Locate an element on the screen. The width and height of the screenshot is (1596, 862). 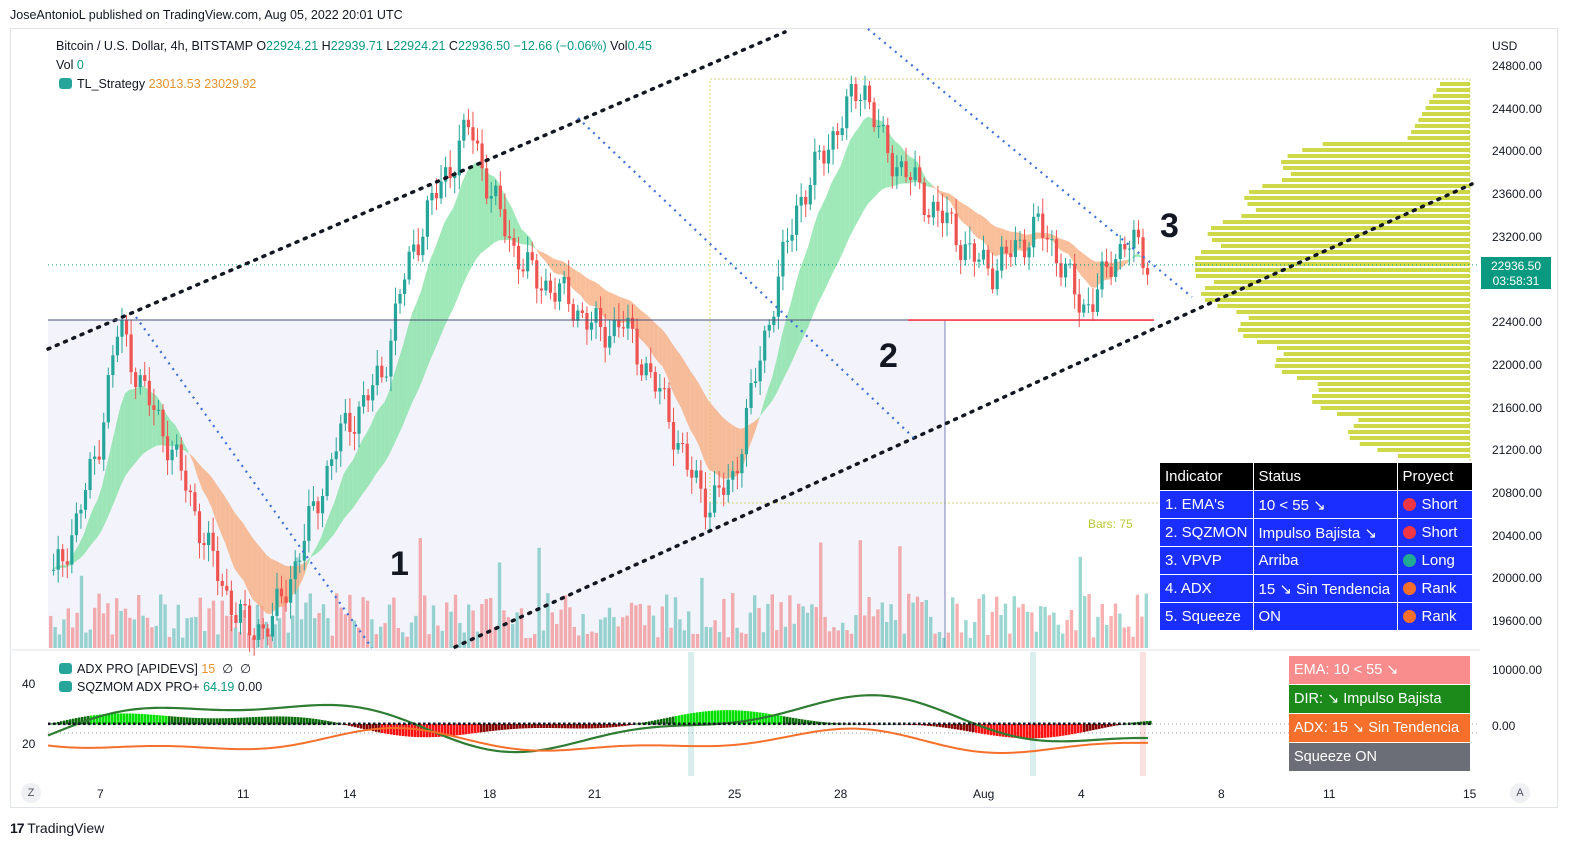
status-dot-icon is located at coordinates (1409, 504).